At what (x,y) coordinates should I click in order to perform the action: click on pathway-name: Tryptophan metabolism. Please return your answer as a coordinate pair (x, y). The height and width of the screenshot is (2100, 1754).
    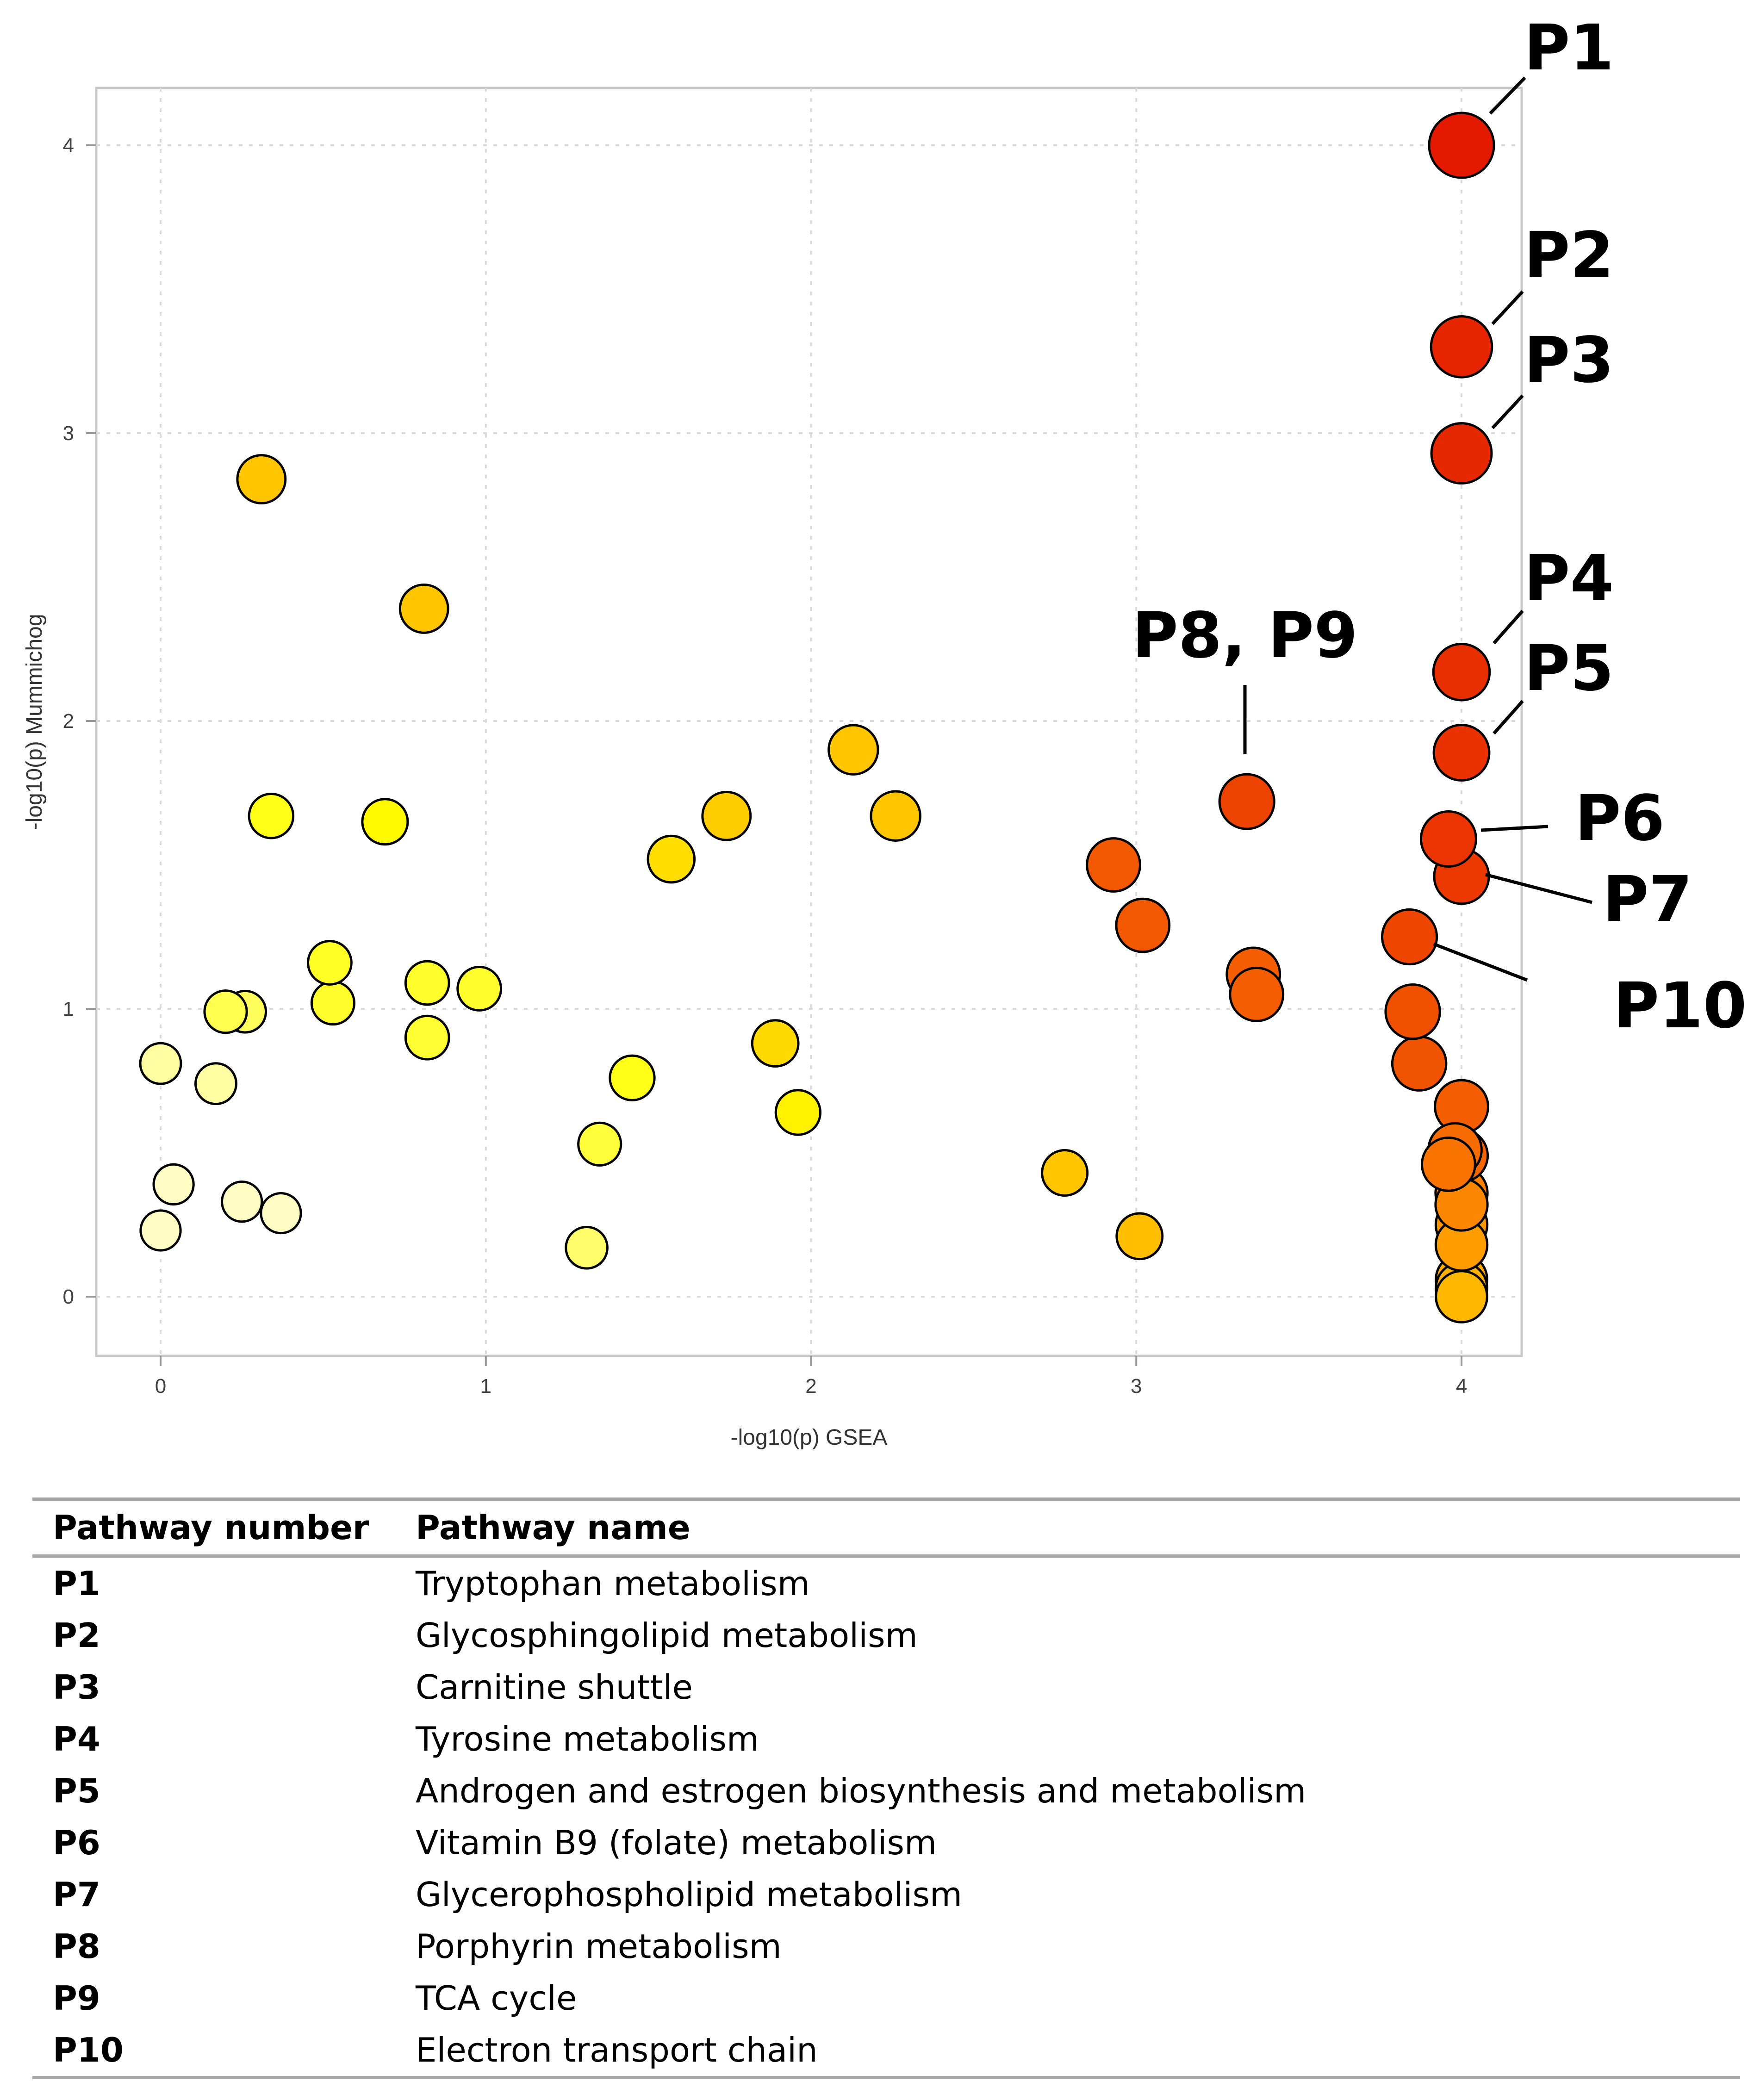
    Looking at the image, I should click on (613, 1583).